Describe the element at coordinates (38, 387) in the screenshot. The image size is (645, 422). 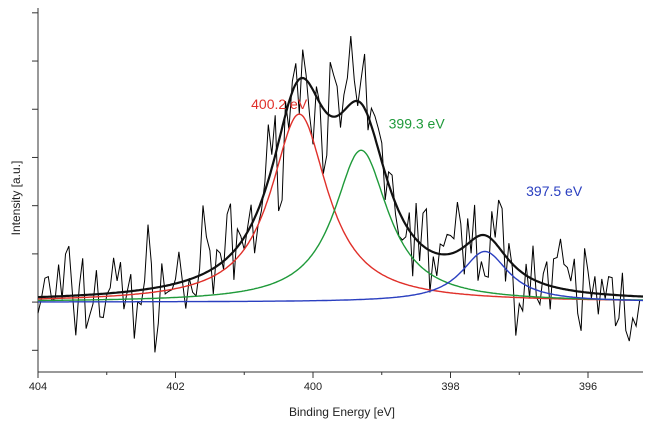
I see `x-tick-label: 404` at that location.